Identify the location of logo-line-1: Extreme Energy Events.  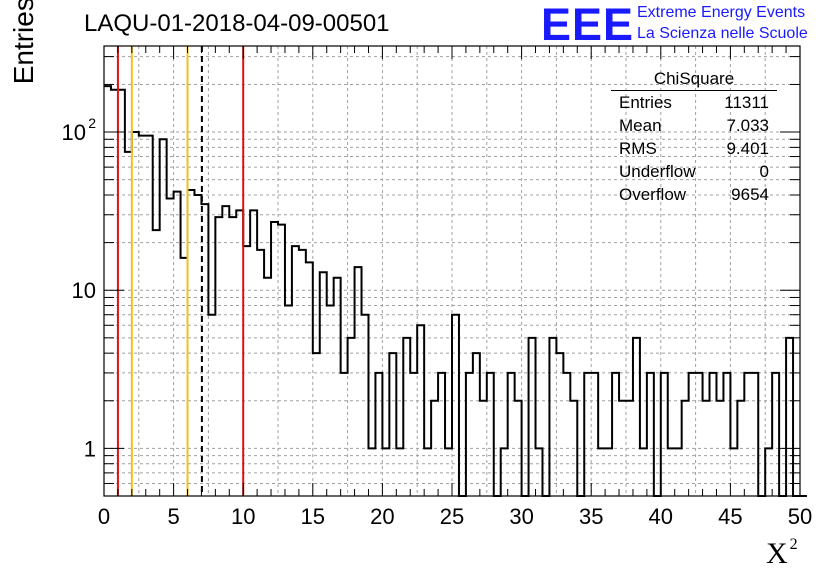
(721, 12).